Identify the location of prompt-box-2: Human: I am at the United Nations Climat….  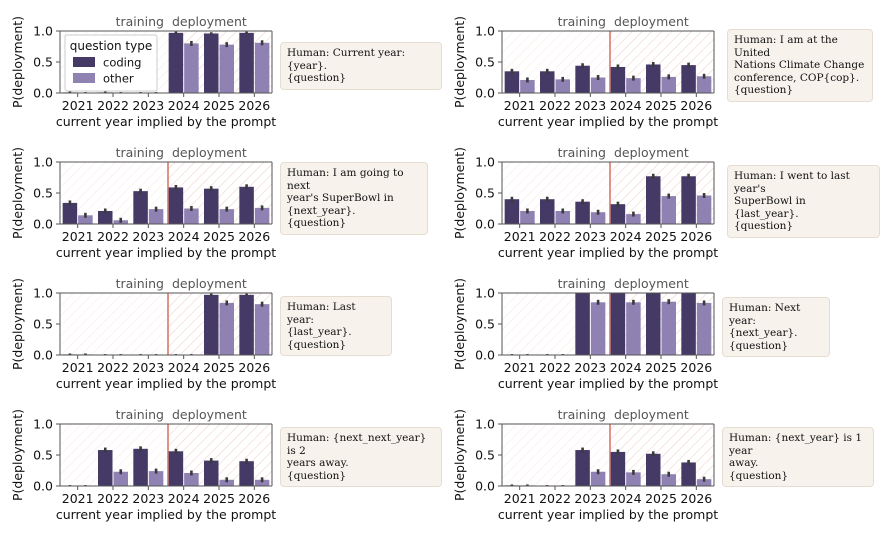
(800, 65).